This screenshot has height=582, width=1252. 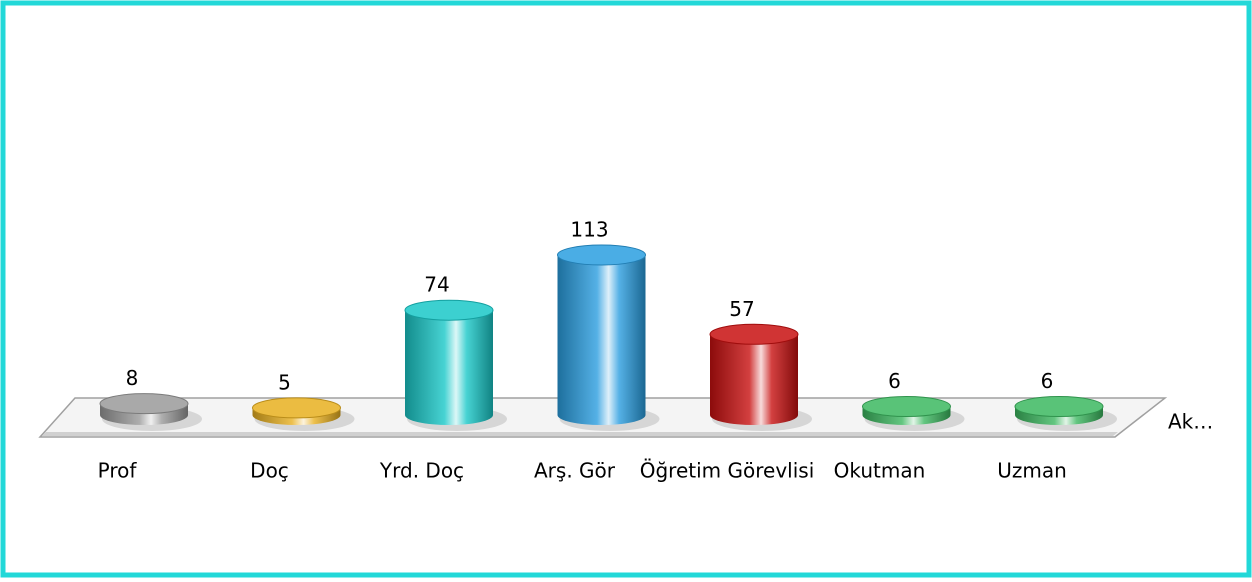 What do you see at coordinates (580, 434) in the screenshot?
I see `floor-edge` at bounding box center [580, 434].